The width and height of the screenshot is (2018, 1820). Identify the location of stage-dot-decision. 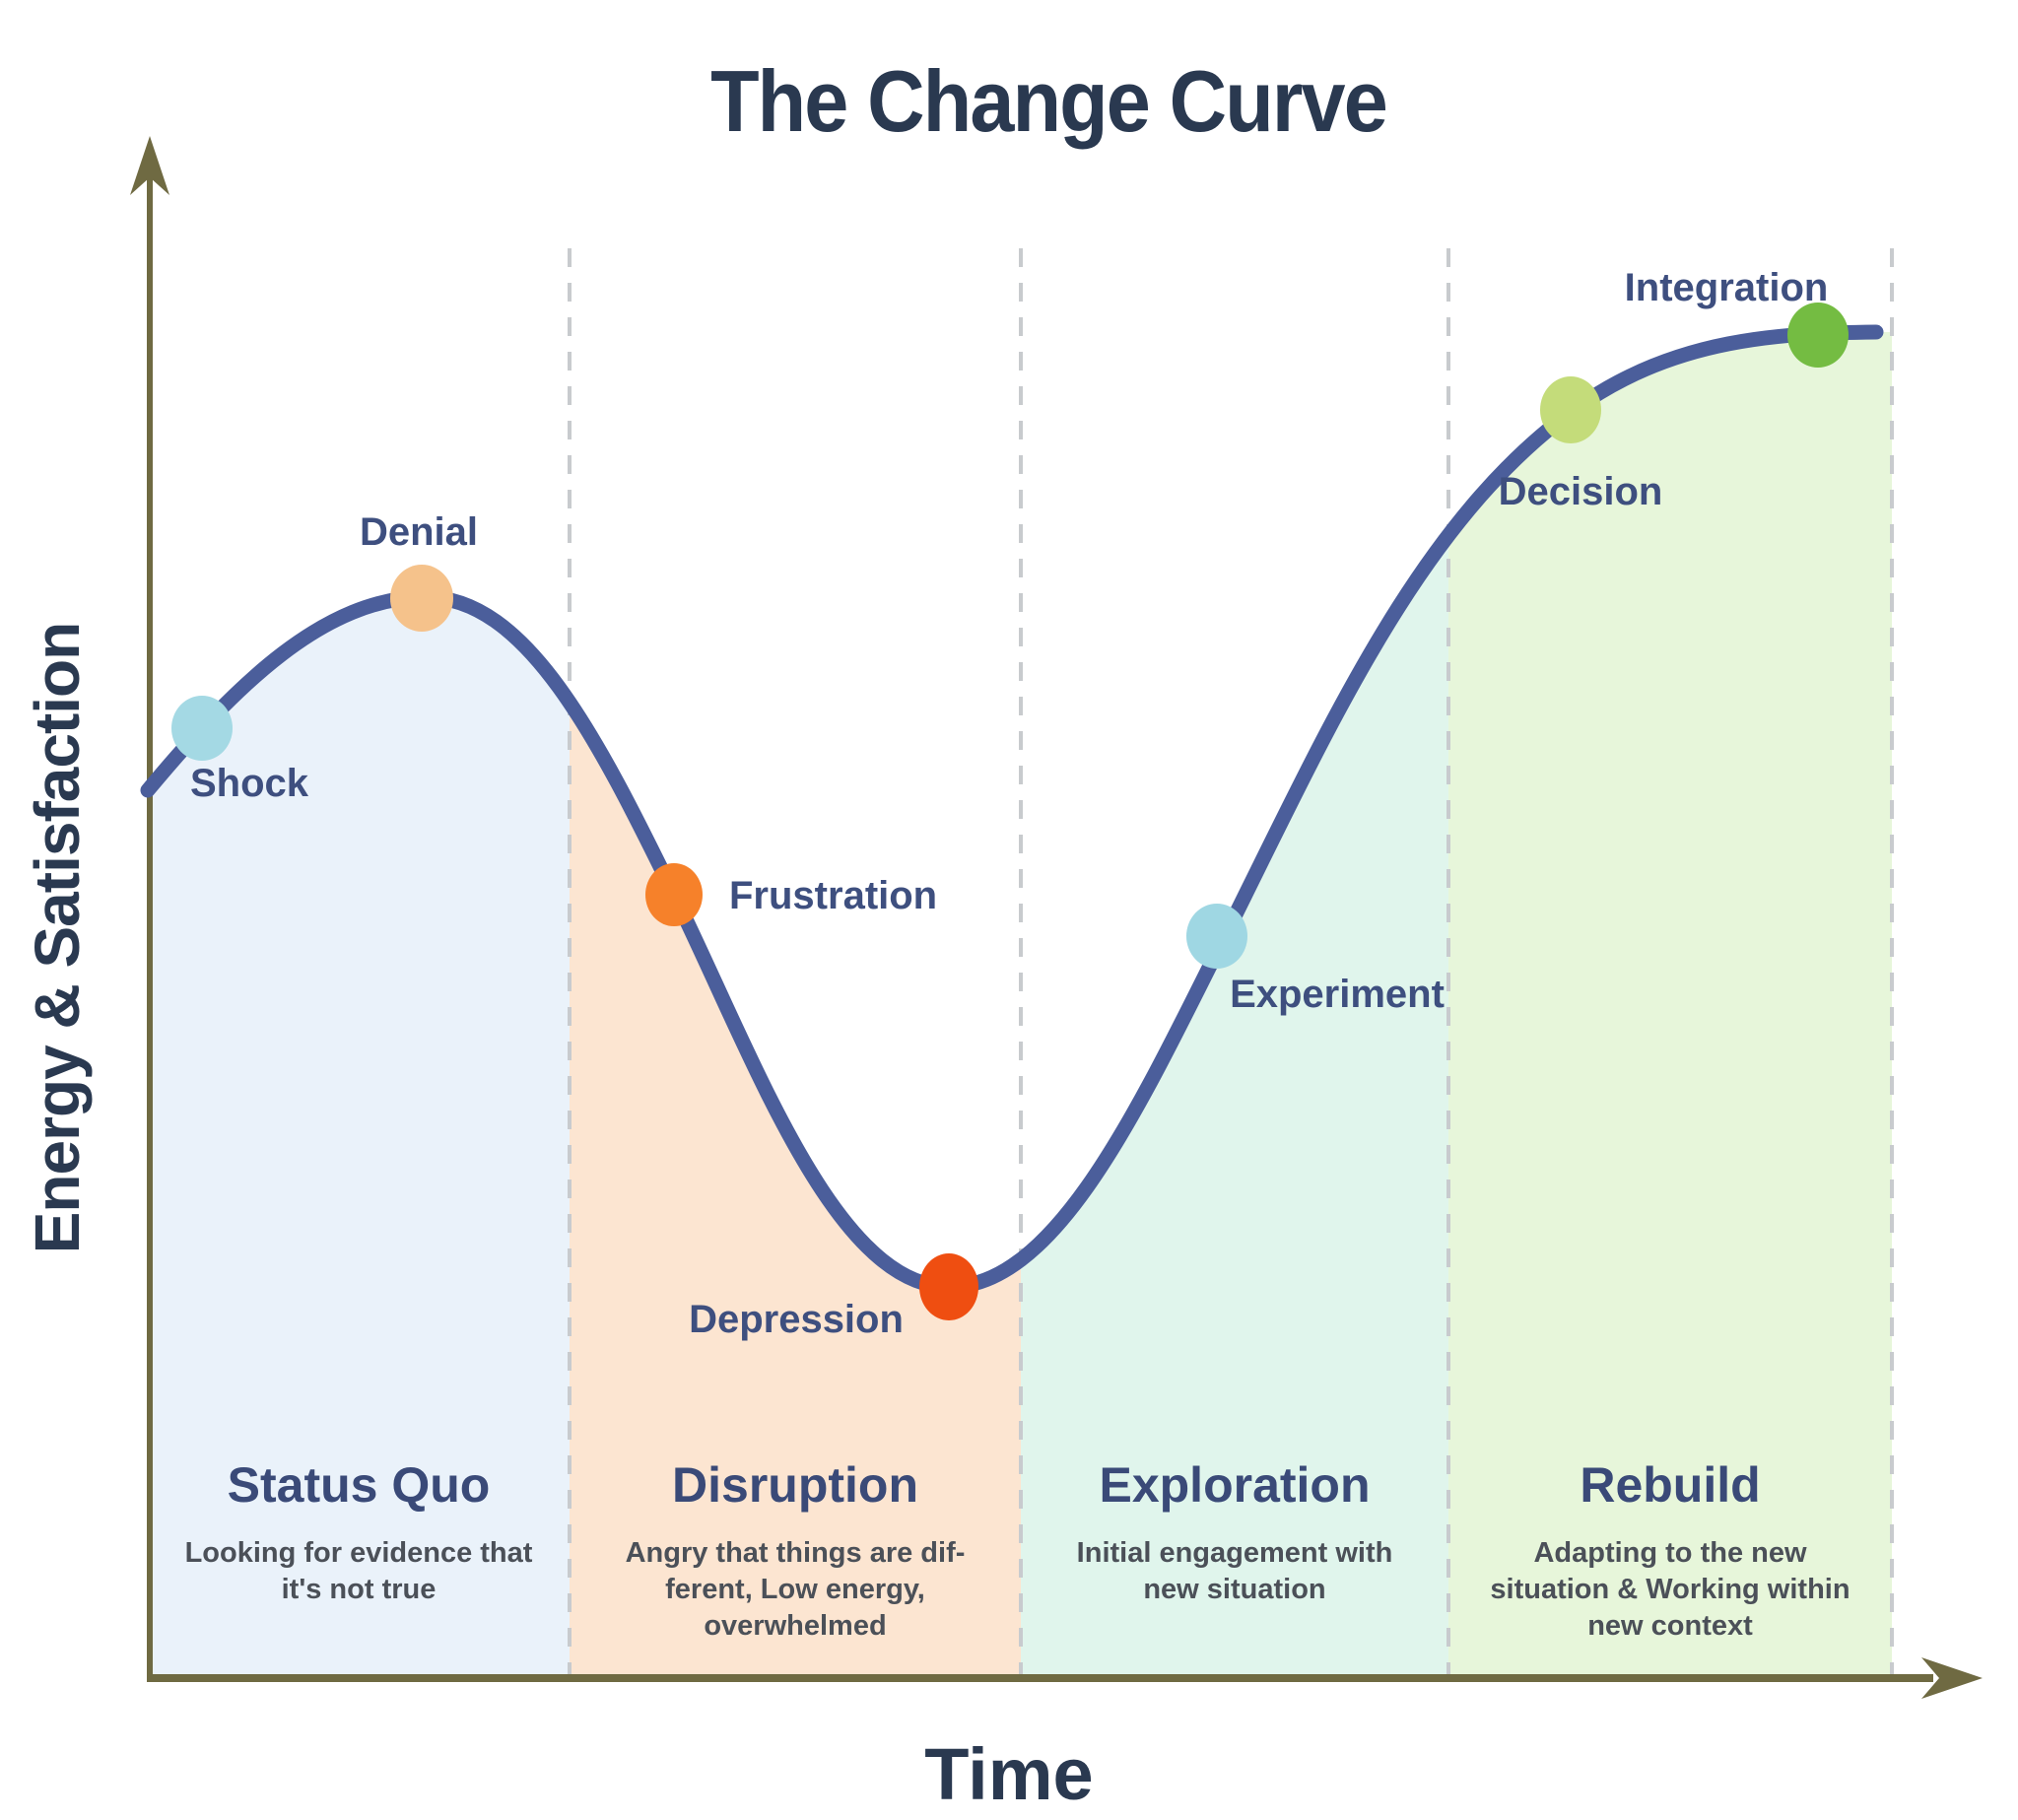
(1570, 409).